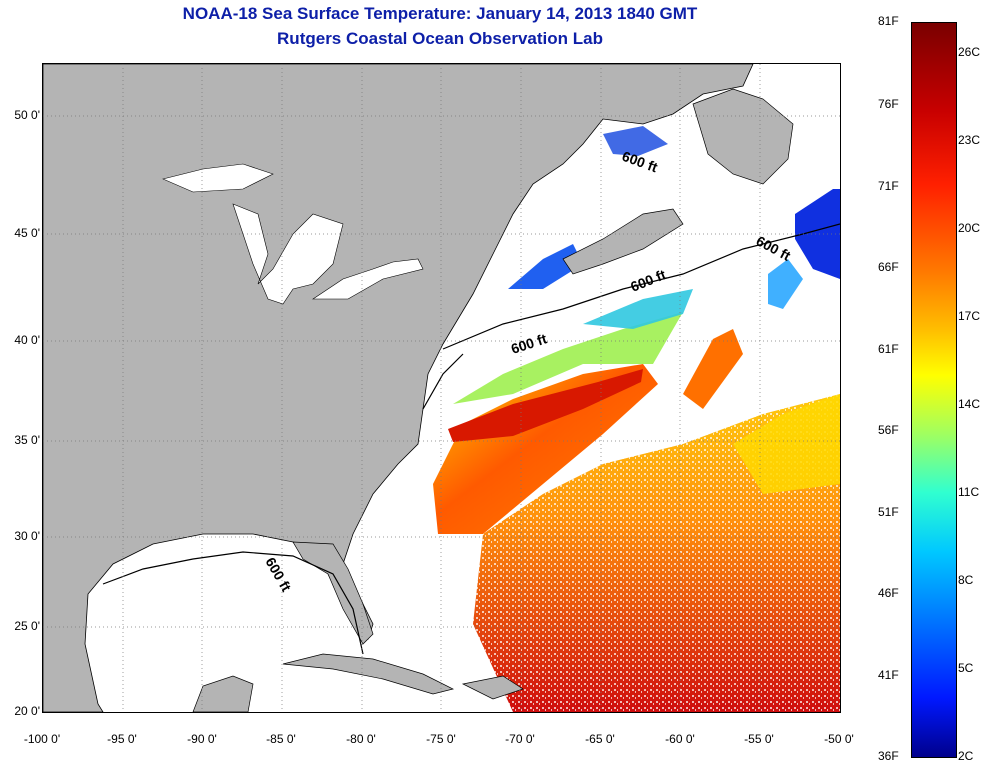  Describe the element at coordinates (785, 284) in the screenshot. I see `sst-grand-banks` at that location.